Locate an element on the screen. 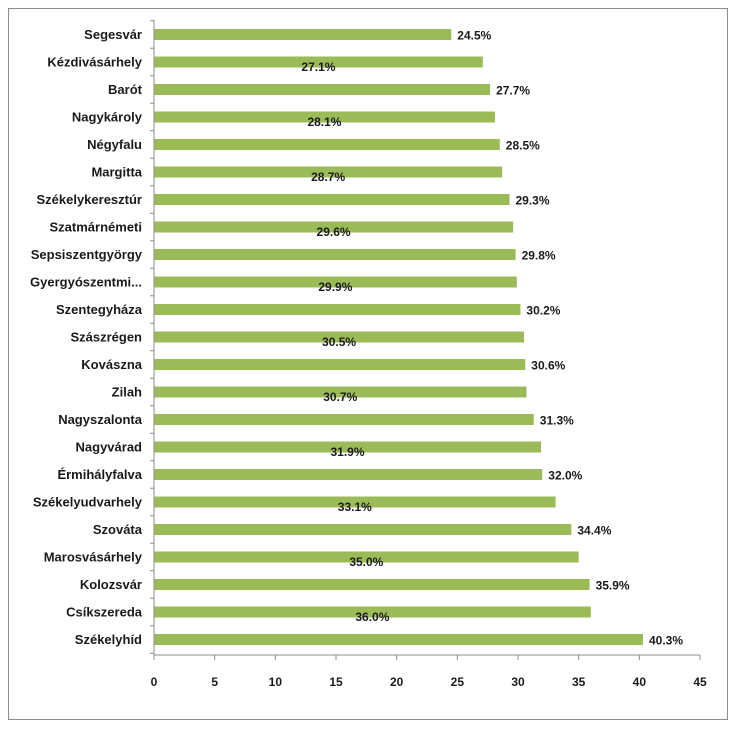  category-label: Nagyszalonta is located at coordinates (100, 419).